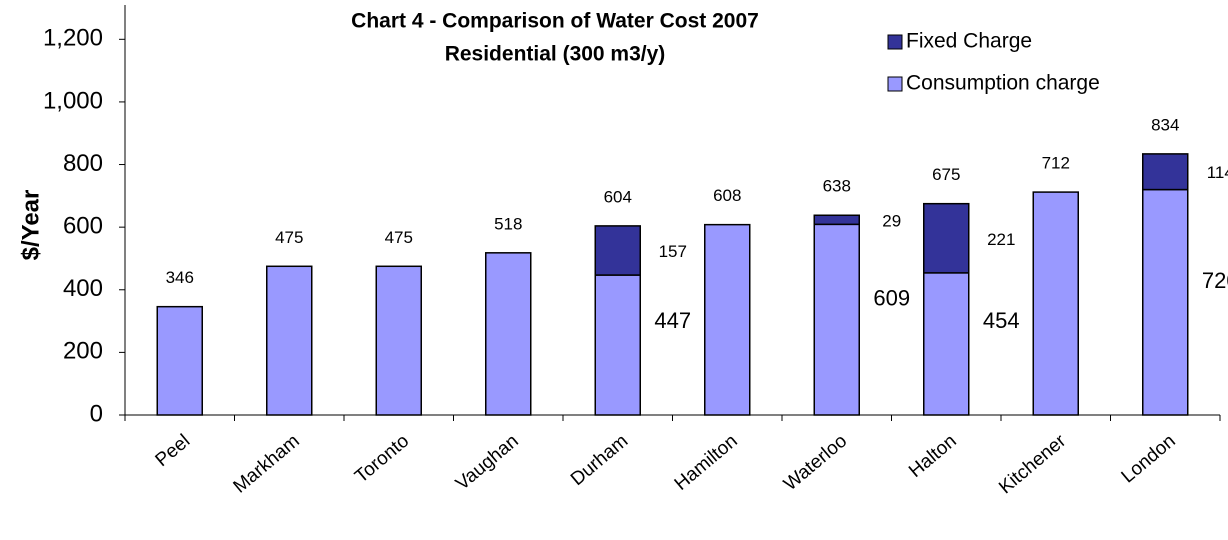 The image size is (1228, 540). What do you see at coordinates (83, 163) in the screenshot?
I see `y-tick-label: 800` at bounding box center [83, 163].